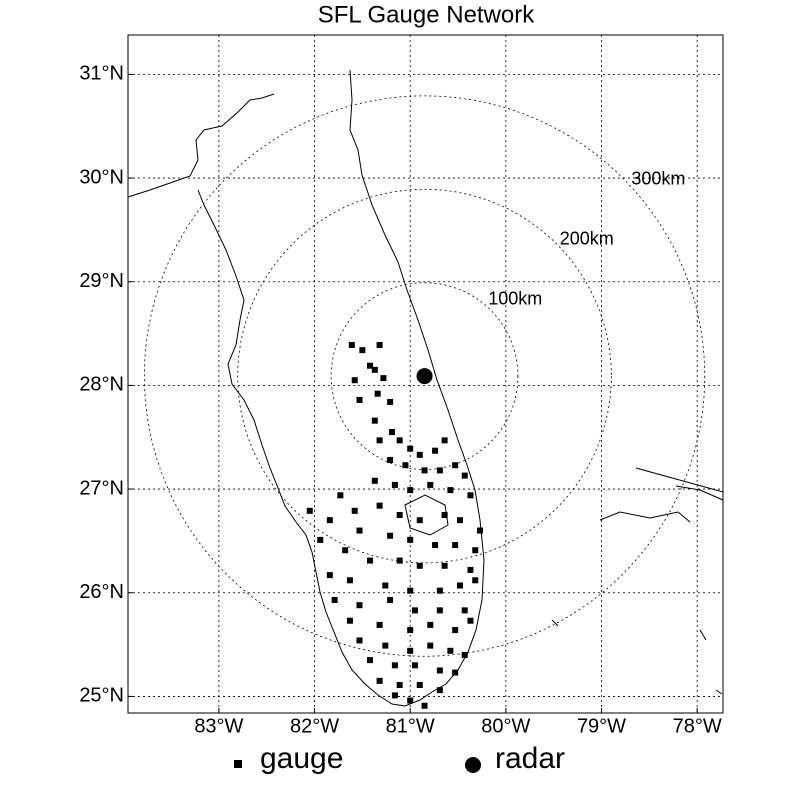 The image size is (805, 805). I want to click on bahamas, so click(637, 581).